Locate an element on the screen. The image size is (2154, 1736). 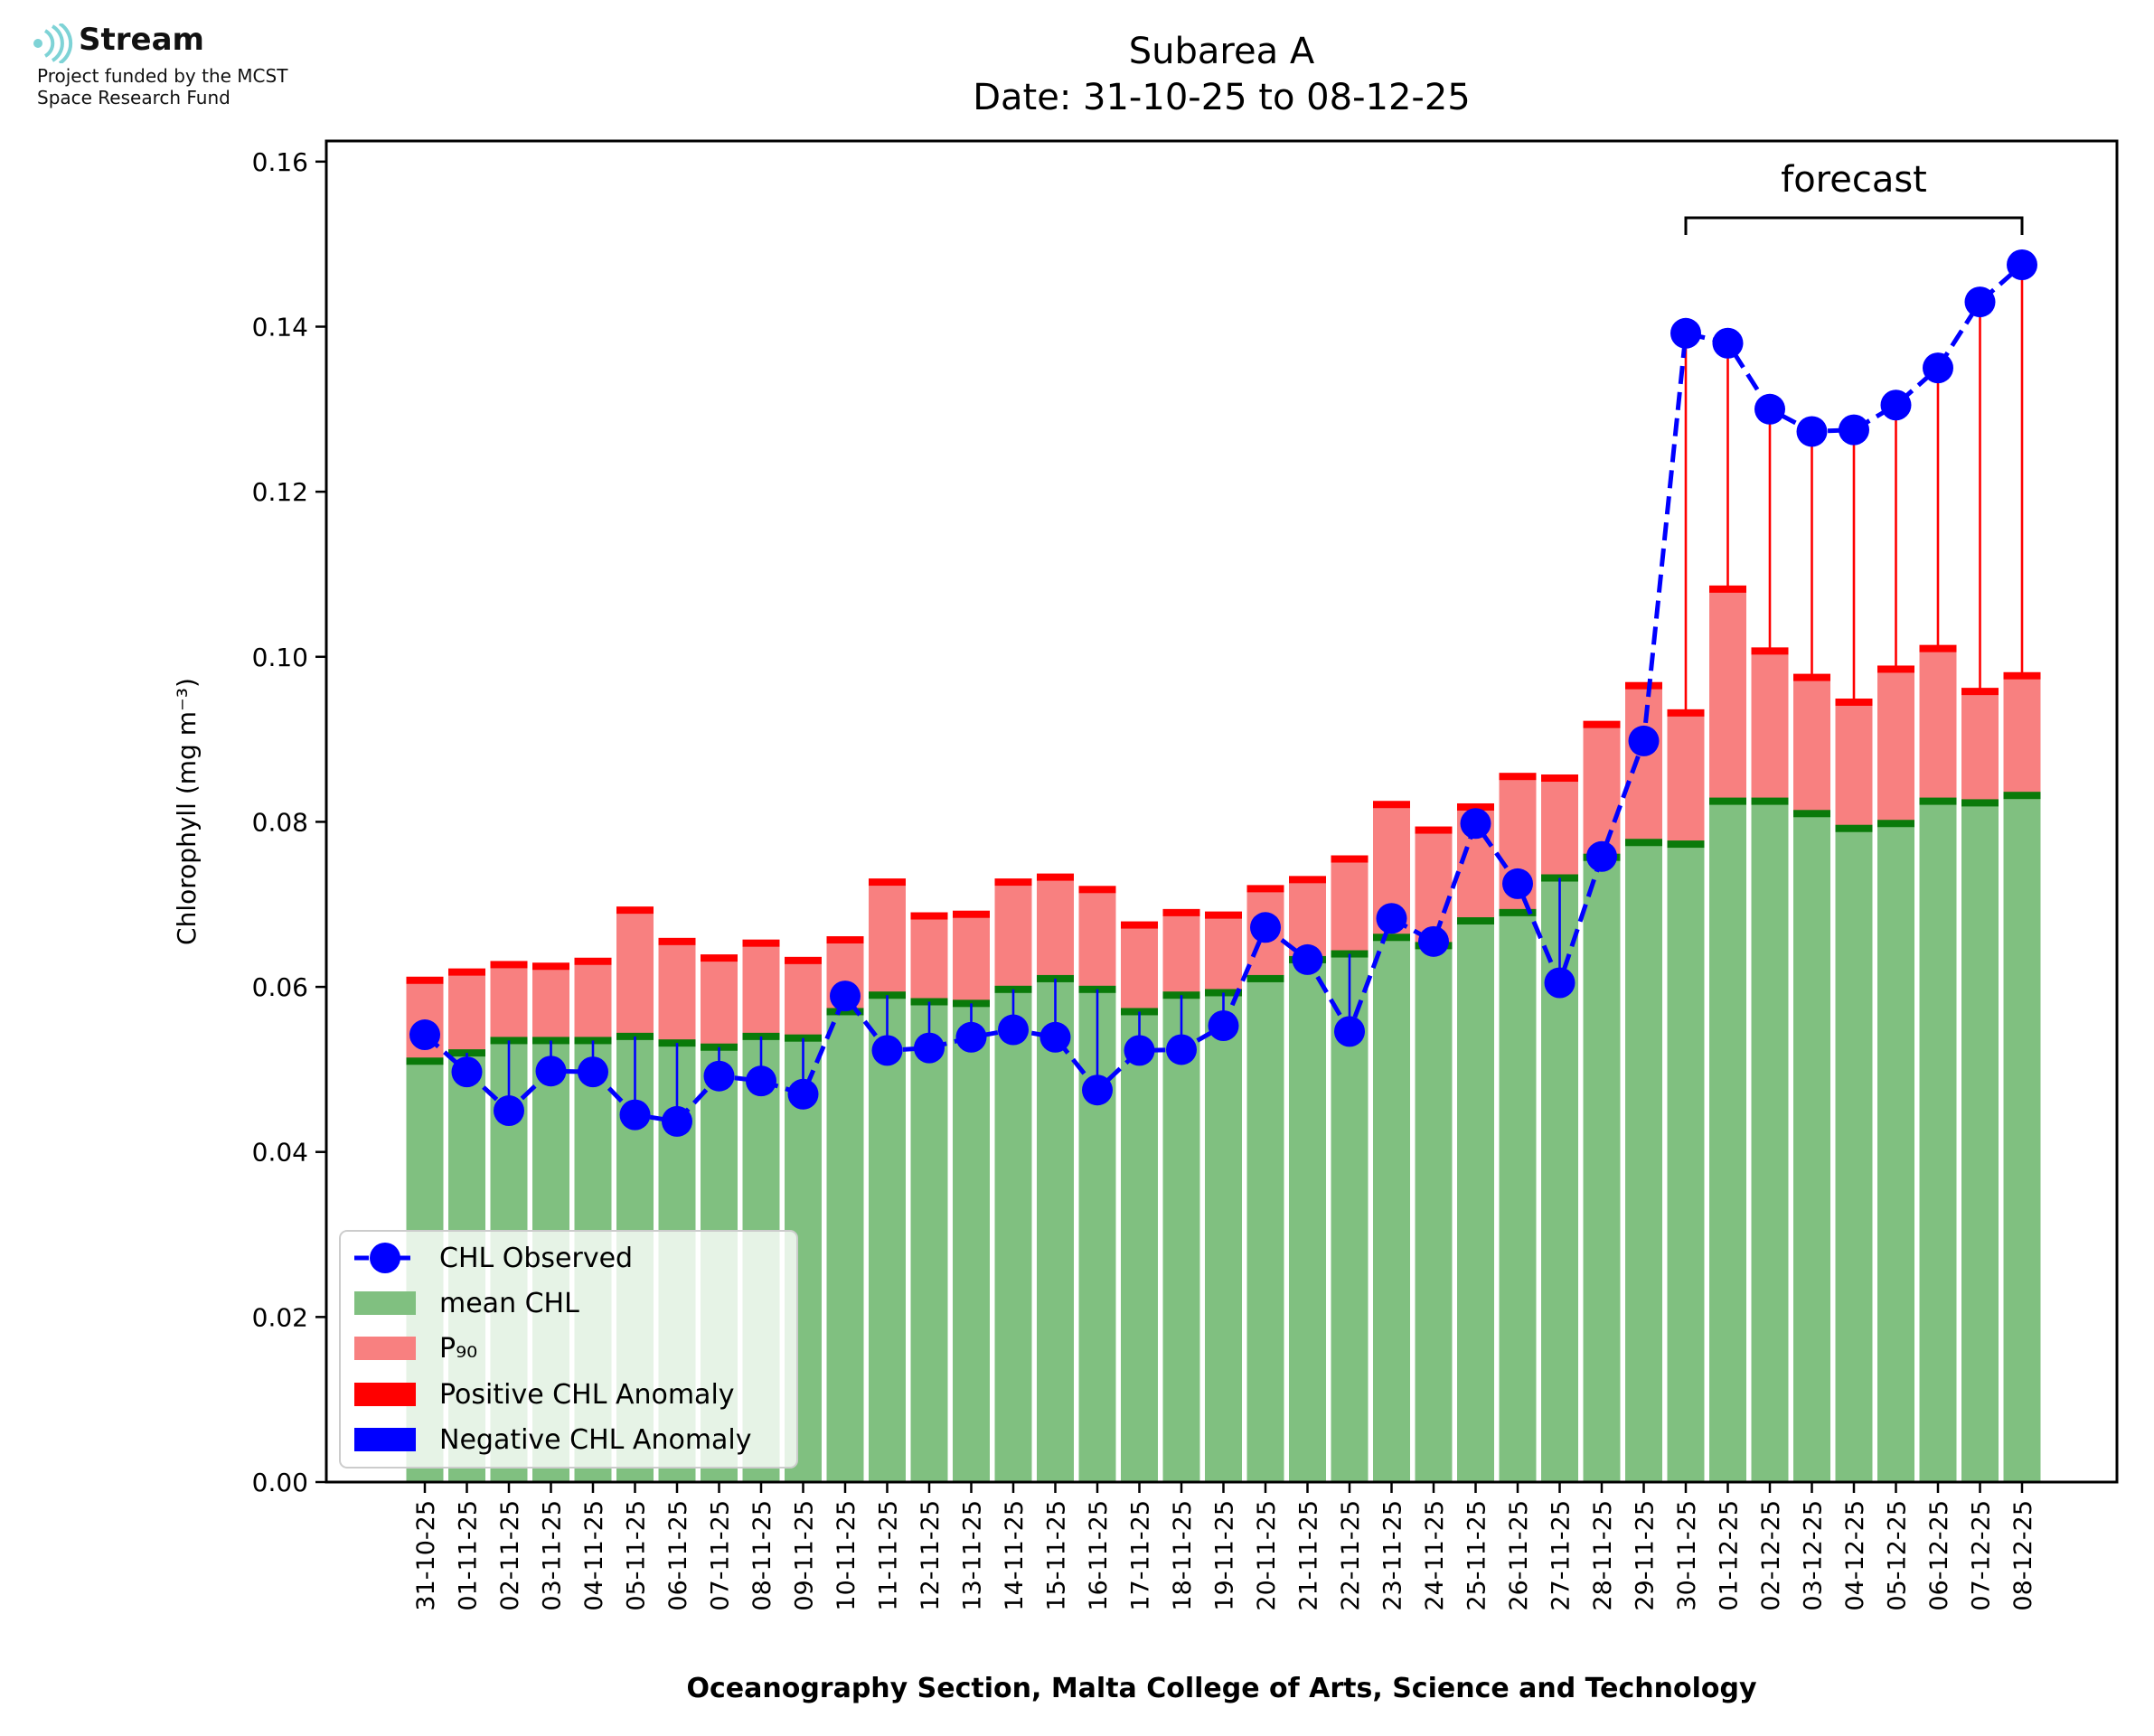
x-tick-label: 05-12-25 is located at coordinates (1898, 1556).